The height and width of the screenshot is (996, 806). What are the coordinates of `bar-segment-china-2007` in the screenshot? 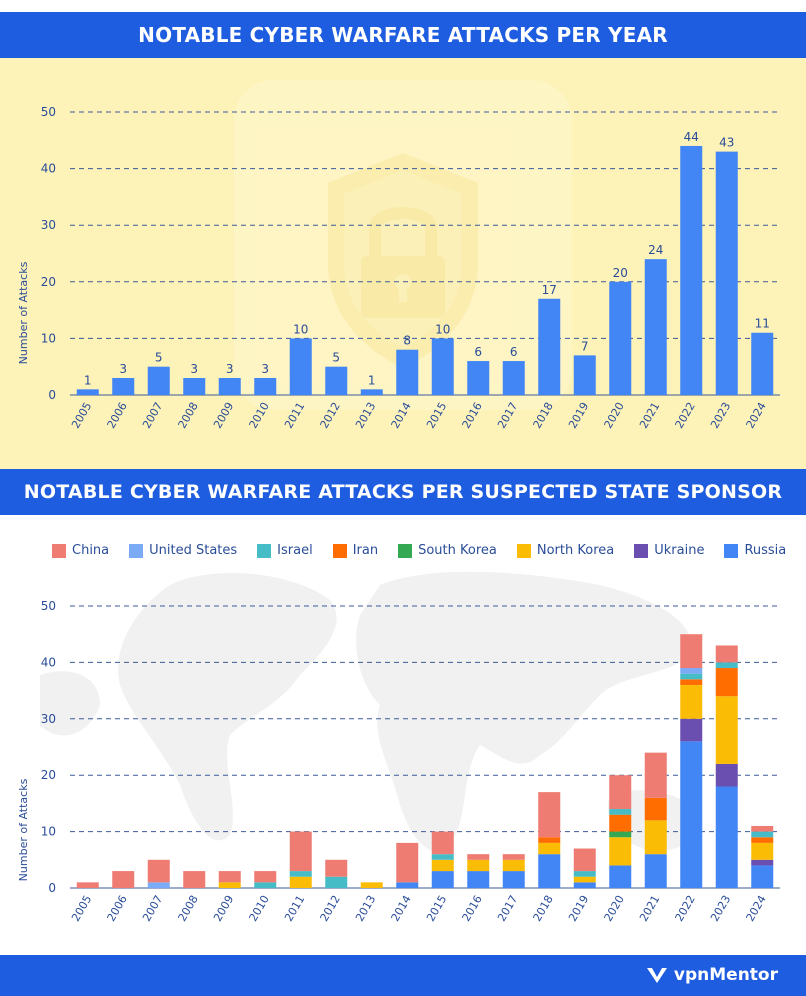 It's located at (158, 871).